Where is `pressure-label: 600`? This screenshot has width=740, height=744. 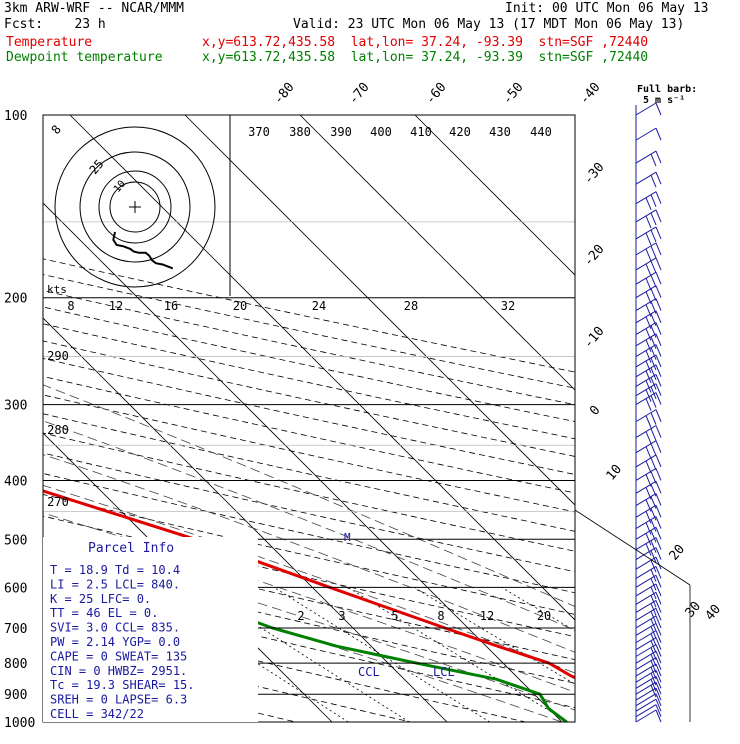
pressure-label: 600 is located at coordinates (15, 588).